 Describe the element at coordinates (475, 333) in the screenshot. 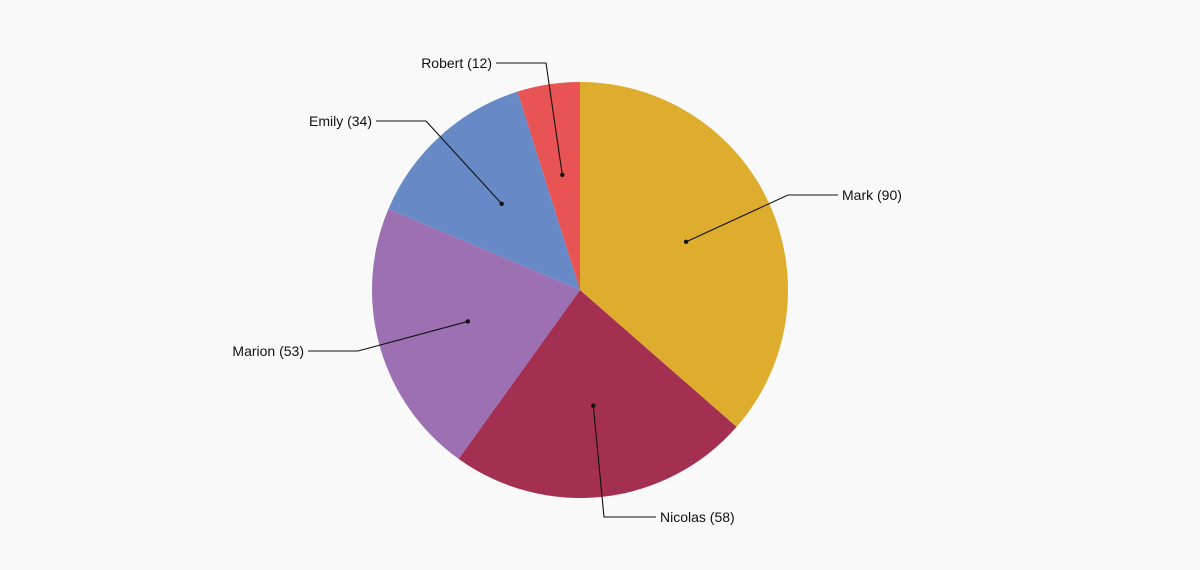

I see `pie-slice-marion` at that location.